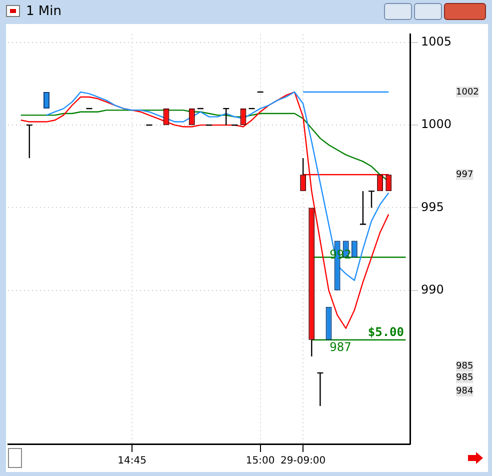  Describe the element at coordinates (465, 175) in the screenshot. I see `y2-tick-label: 997` at that location.